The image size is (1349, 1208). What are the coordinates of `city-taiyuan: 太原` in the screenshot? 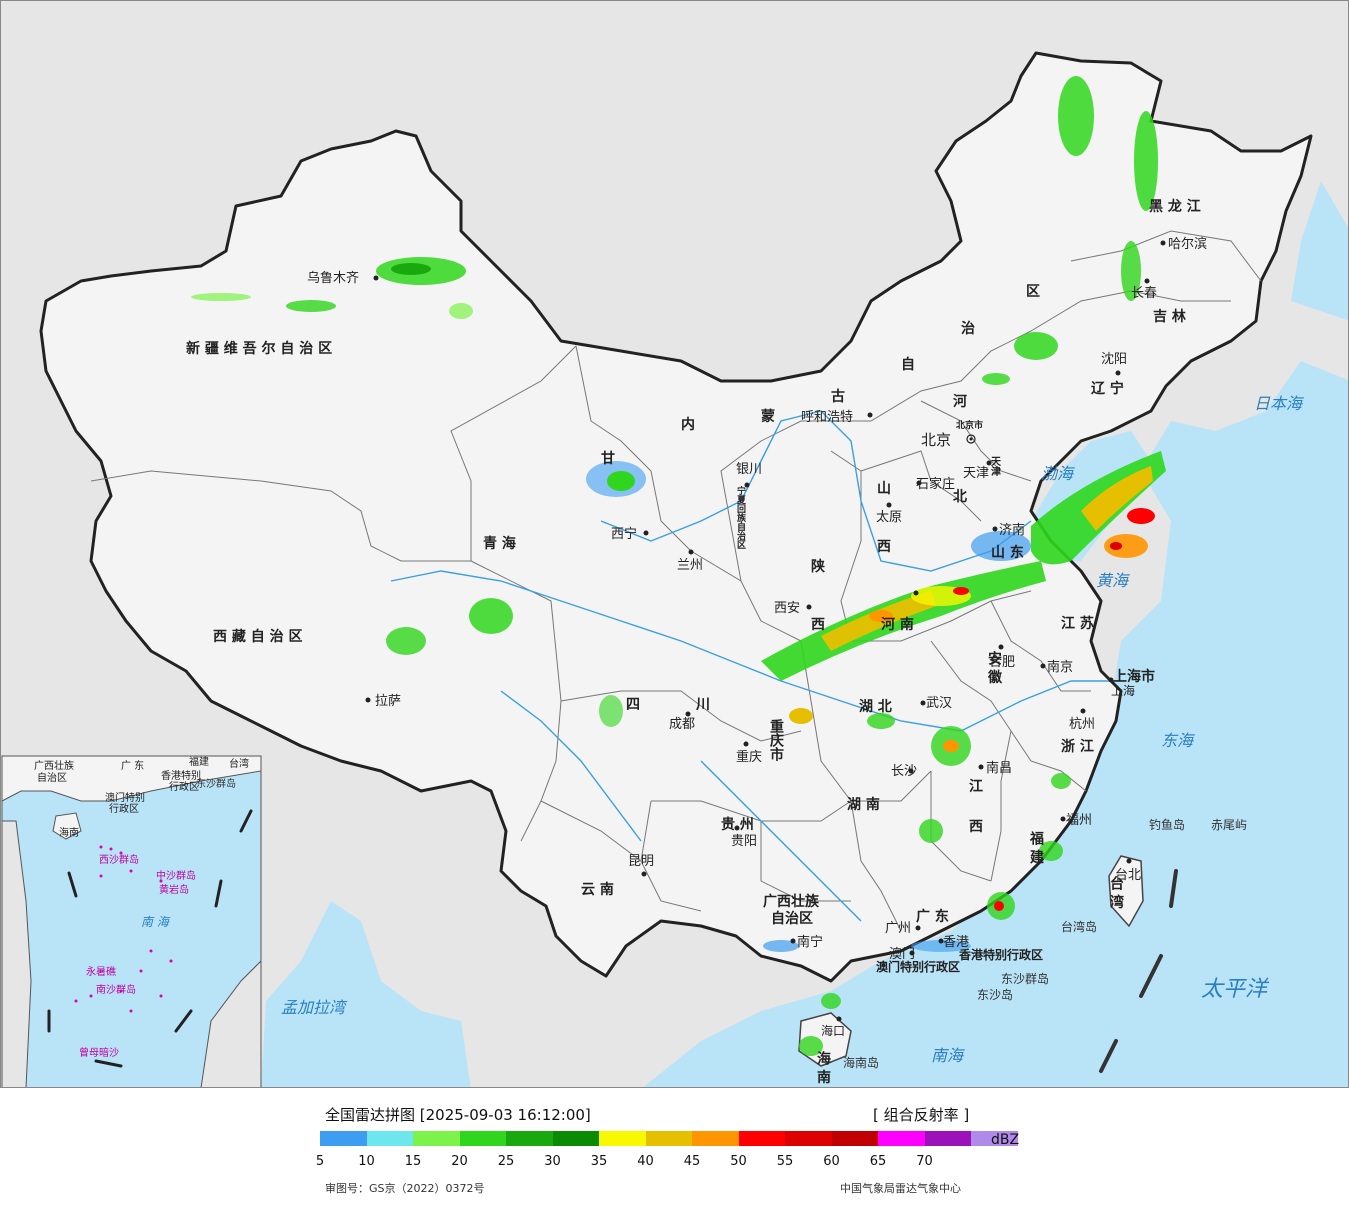 It's located at (889, 517).